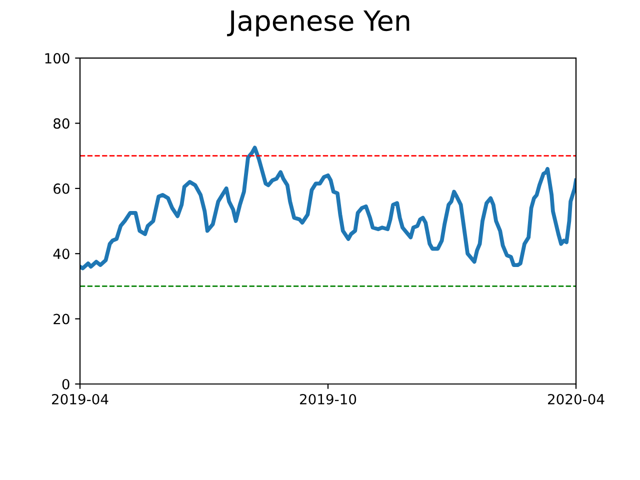 The image size is (640, 480). I want to click on y-tick-label: 0, so click(66, 384).